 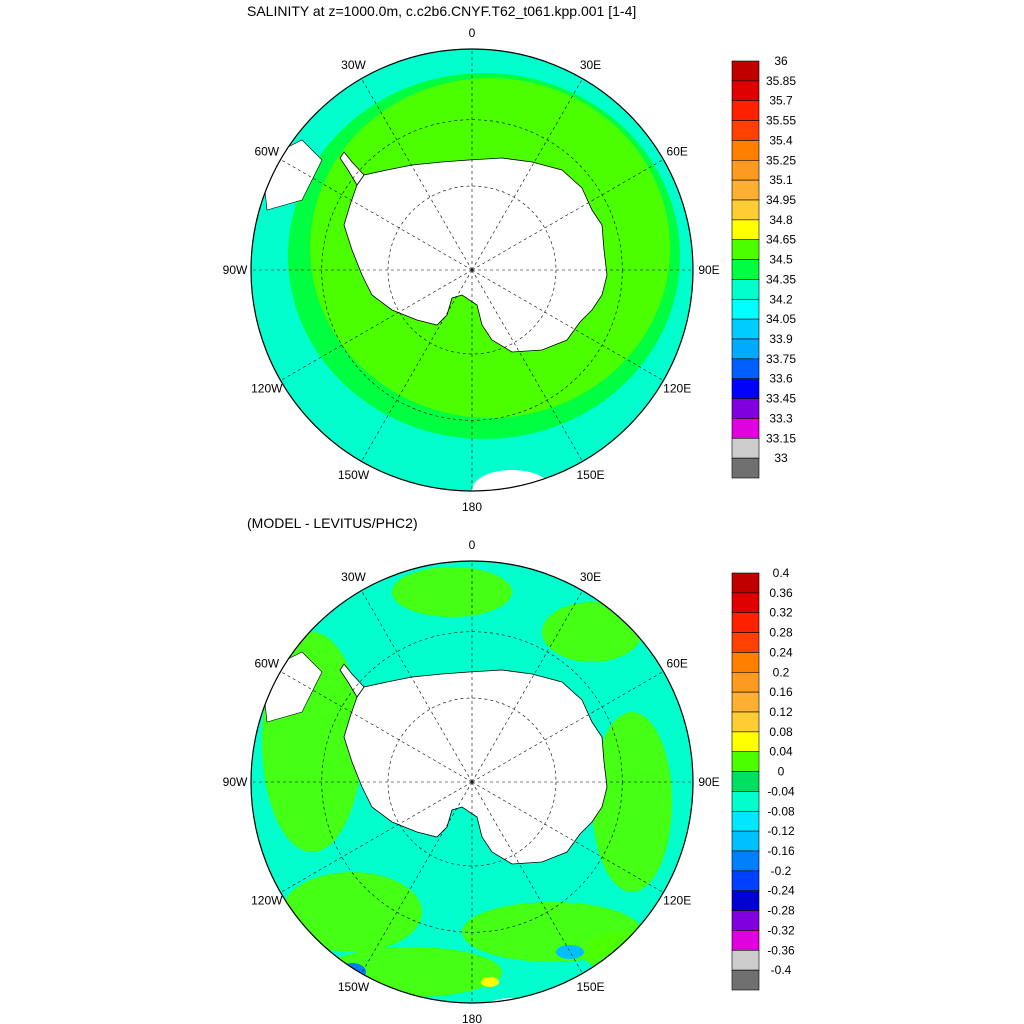 What do you see at coordinates (781, 633) in the screenshot?
I see `colorbar-label: 0.28` at bounding box center [781, 633].